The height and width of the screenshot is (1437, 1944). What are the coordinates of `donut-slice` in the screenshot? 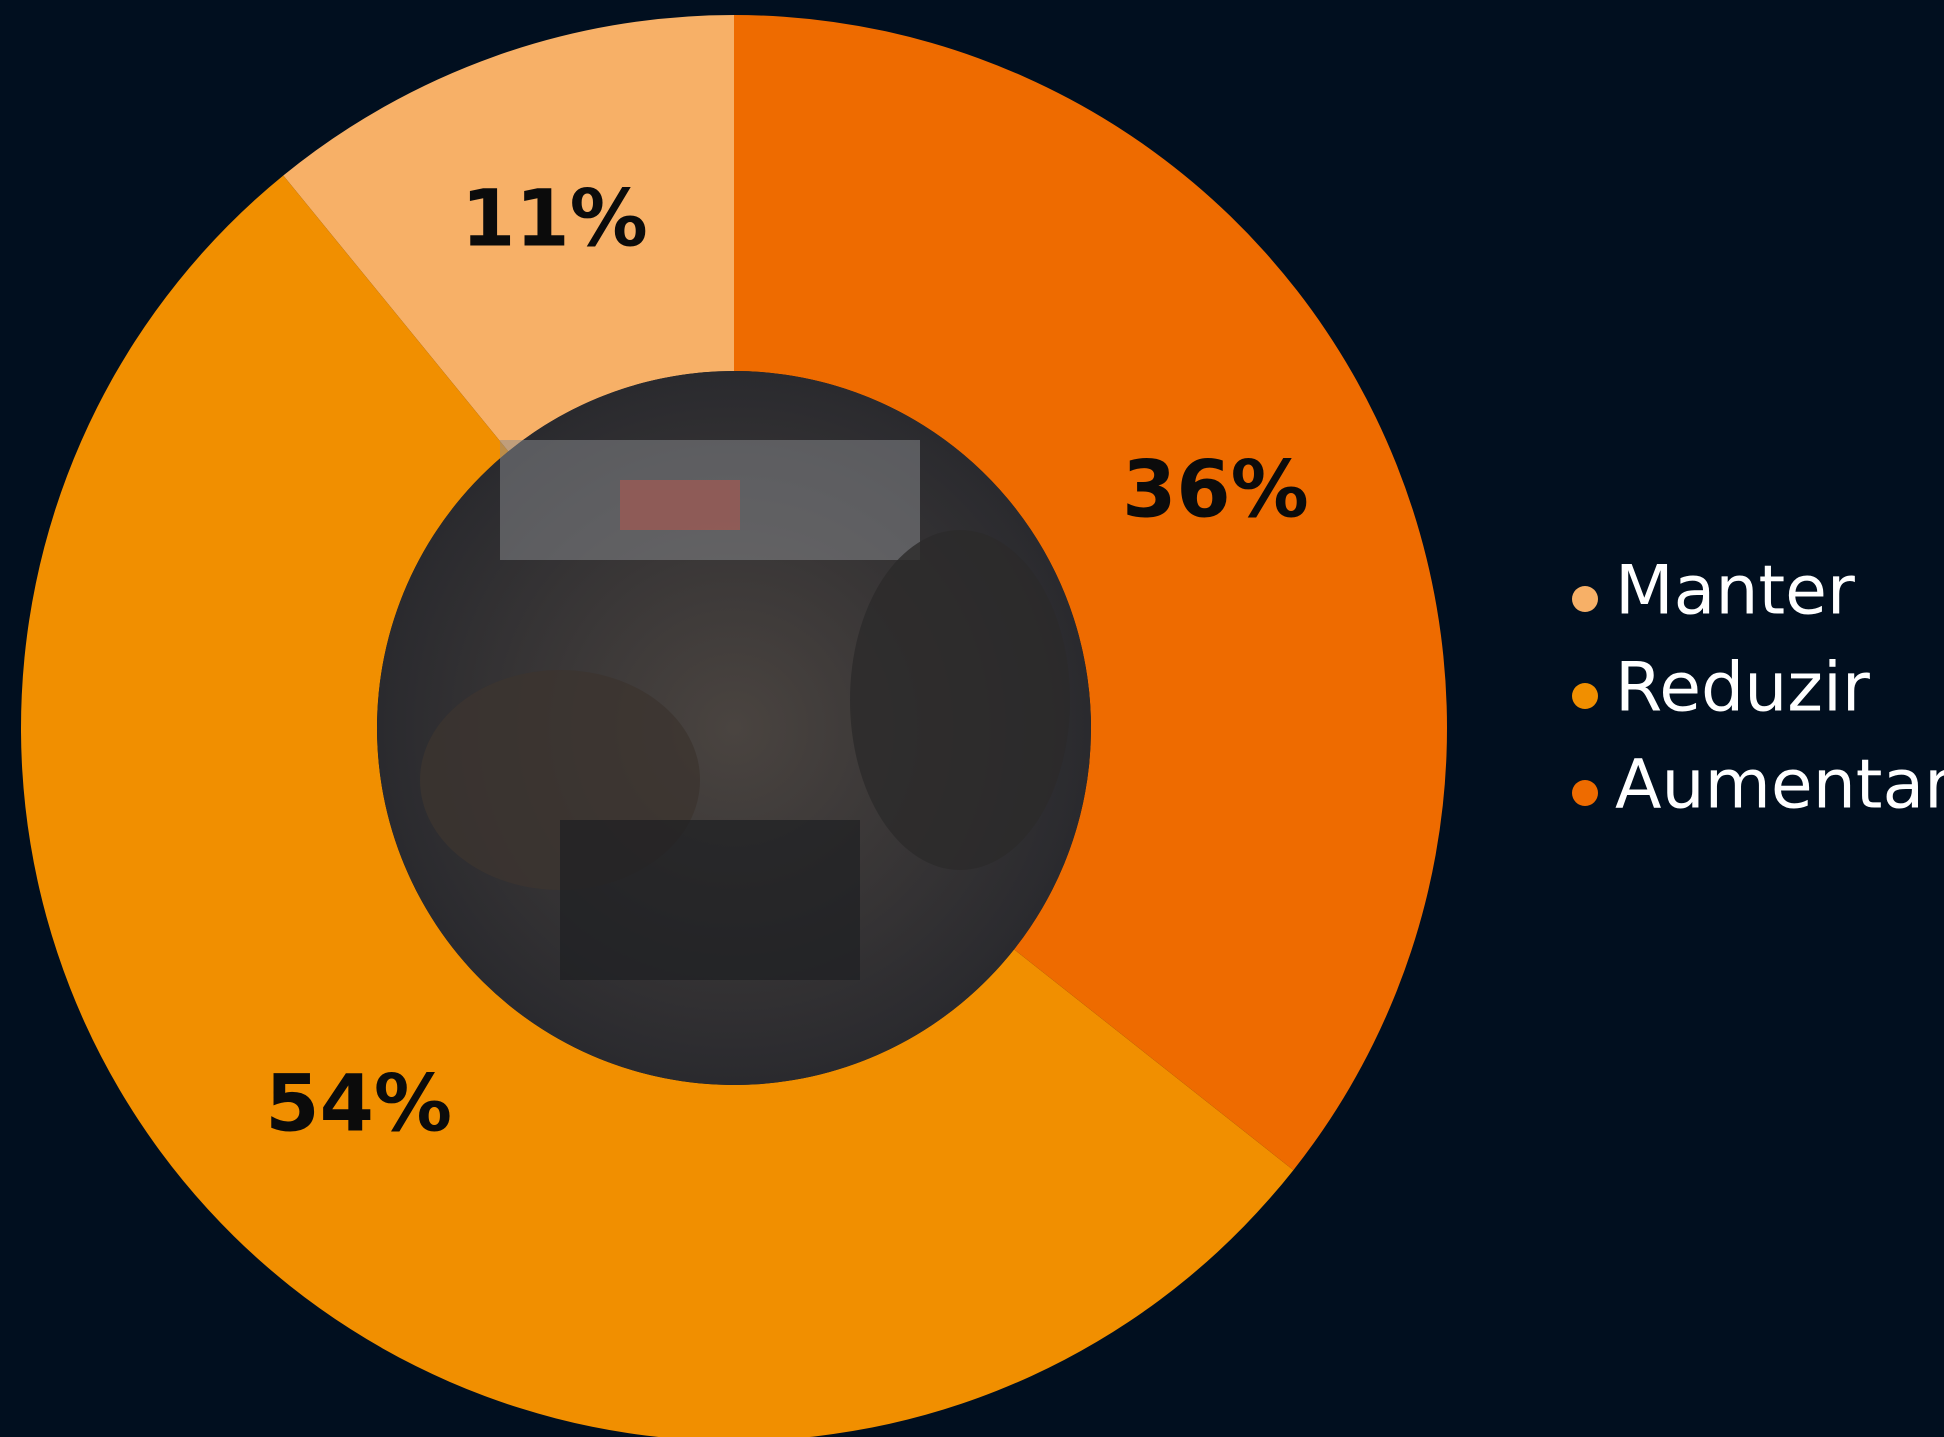 It's located at (508, 233).